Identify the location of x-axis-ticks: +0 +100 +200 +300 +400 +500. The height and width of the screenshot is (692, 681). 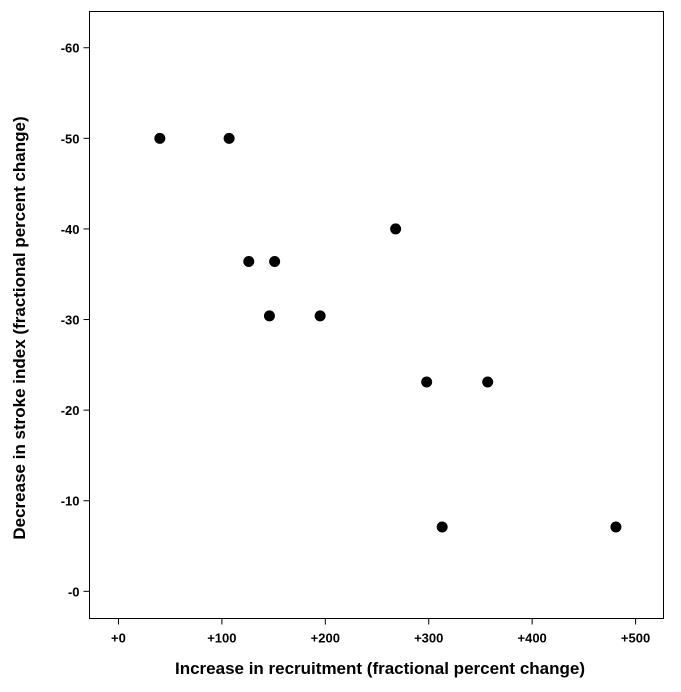
(380, 632).